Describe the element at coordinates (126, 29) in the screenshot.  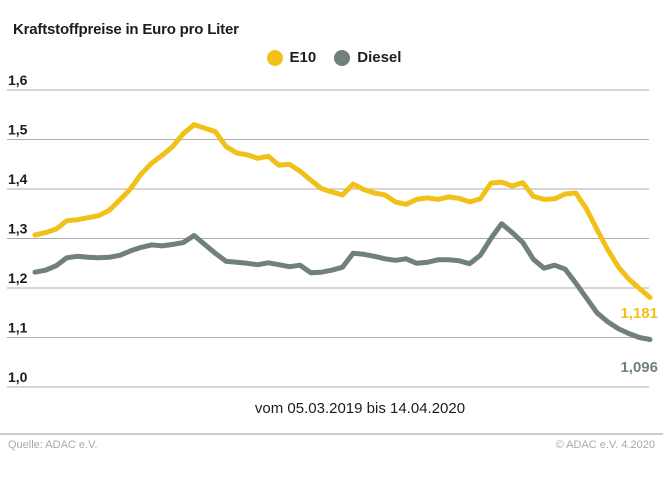
I see `page-title: Kraftstoffpreise in Euro pro Liter` at that location.